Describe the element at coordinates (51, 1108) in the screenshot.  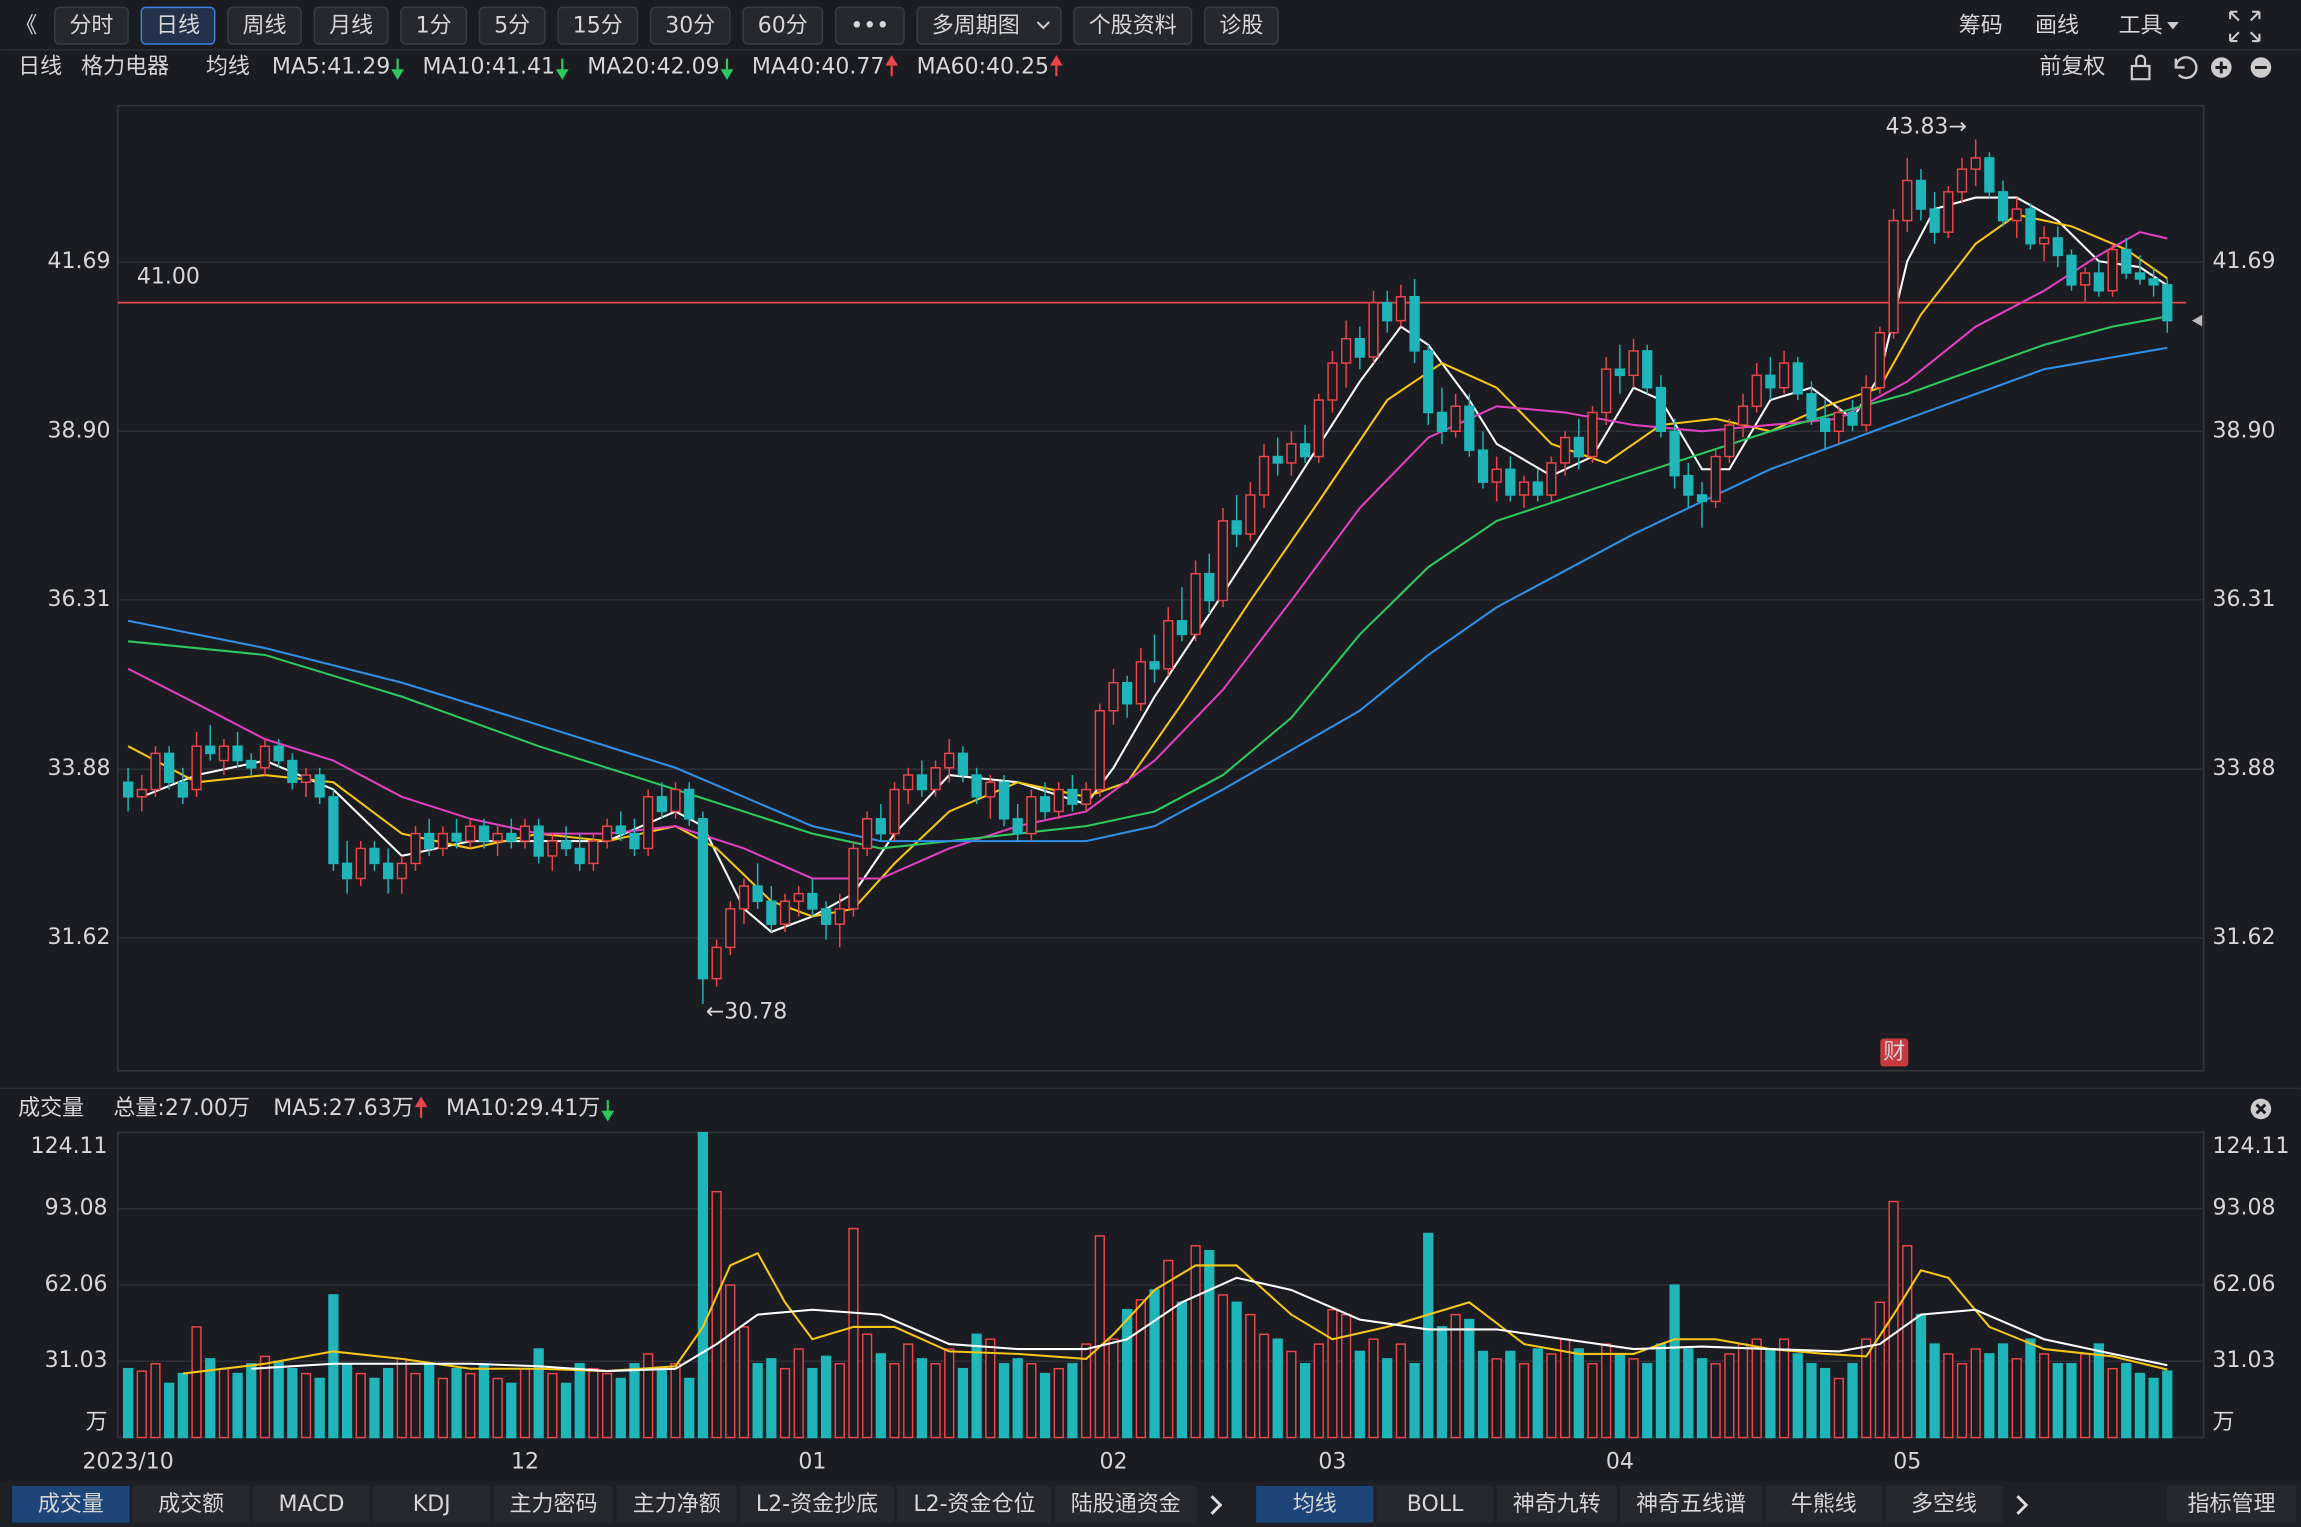
I see `volume-title: 成交量` at that location.